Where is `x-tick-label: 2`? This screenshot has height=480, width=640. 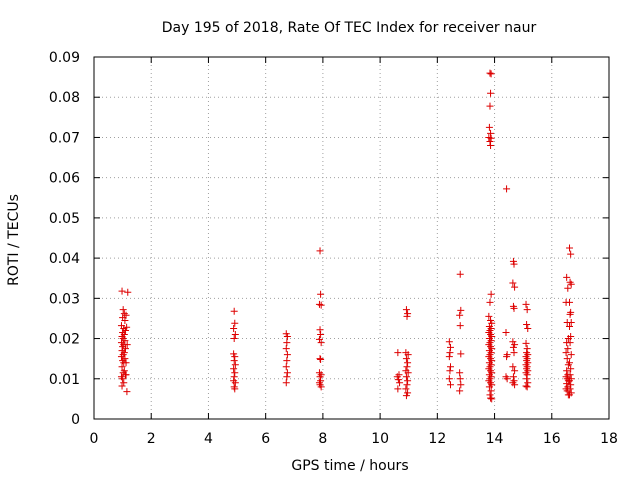 x-tick-label: 2 is located at coordinates (151, 439).